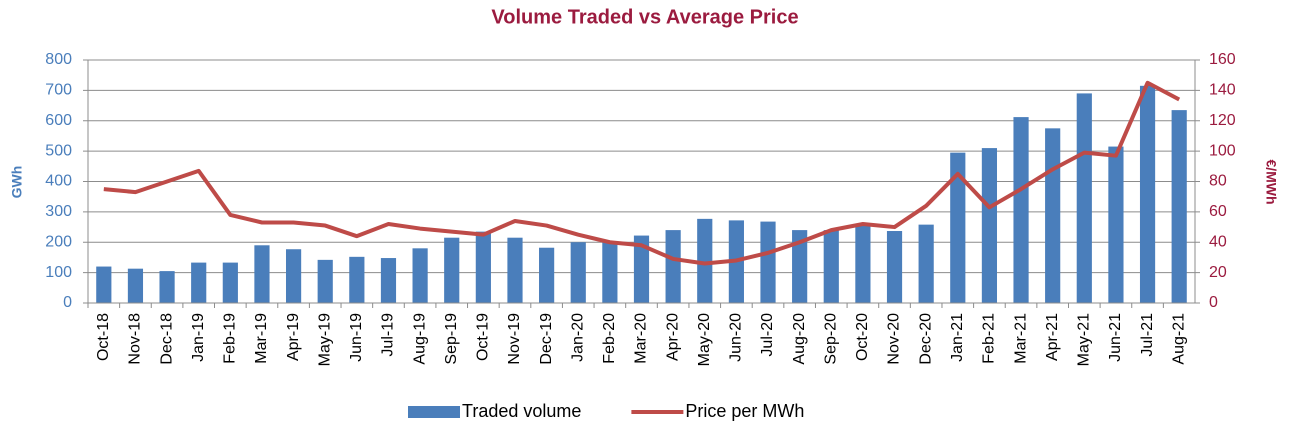 The image size is (1290, 430). I want to click on x-tick-label: Oct-20, so click(862, 337).